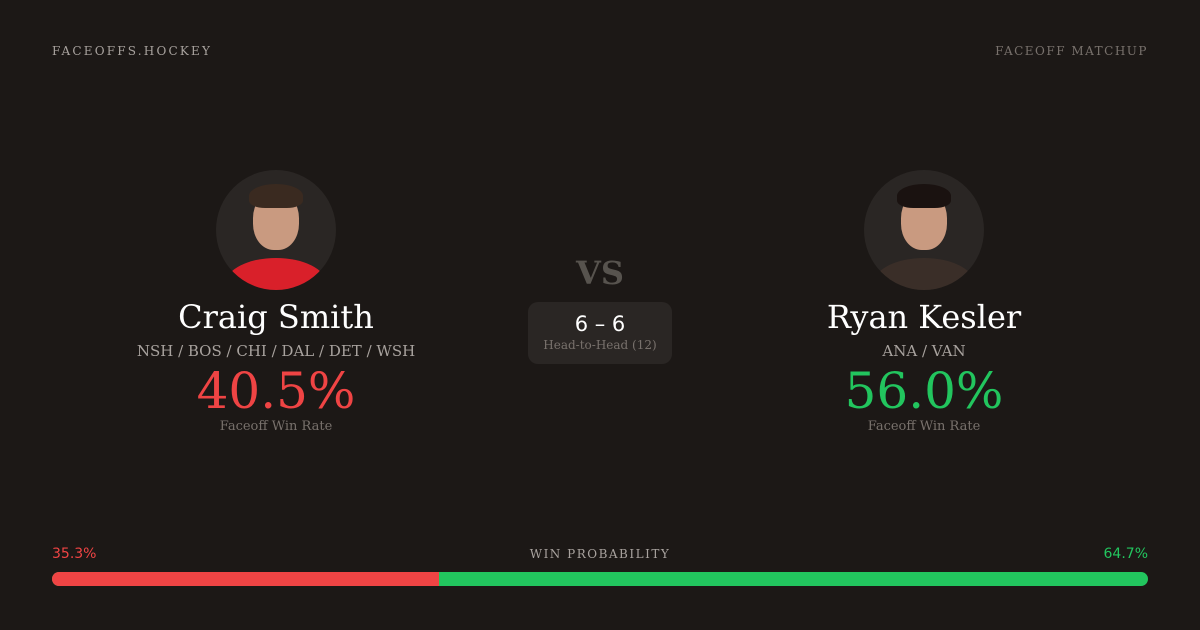 The image size is (1200, 630). Describe the element at coordinates (1125, 554) in the screenshot. I see `right-probability: 64.7%` at that location.